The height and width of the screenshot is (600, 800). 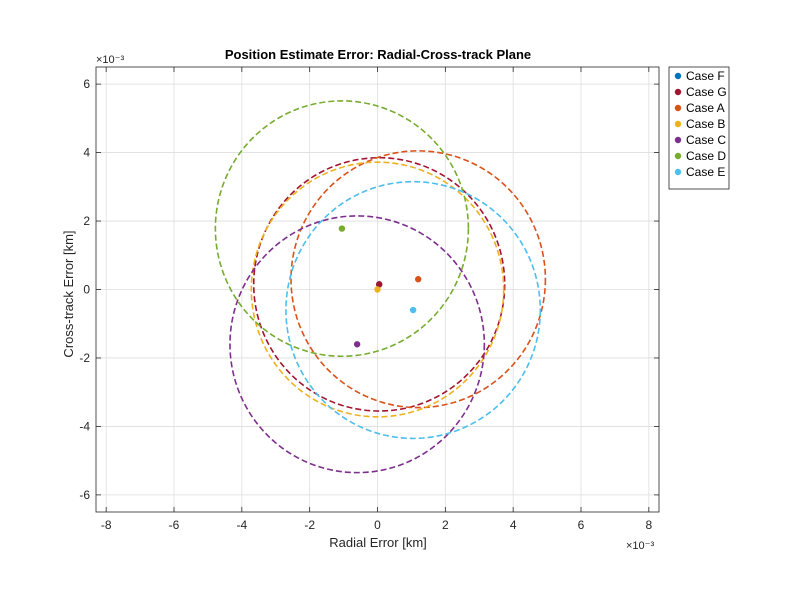 I want to click on ellipse-case-e, so click(x=413, y=310).